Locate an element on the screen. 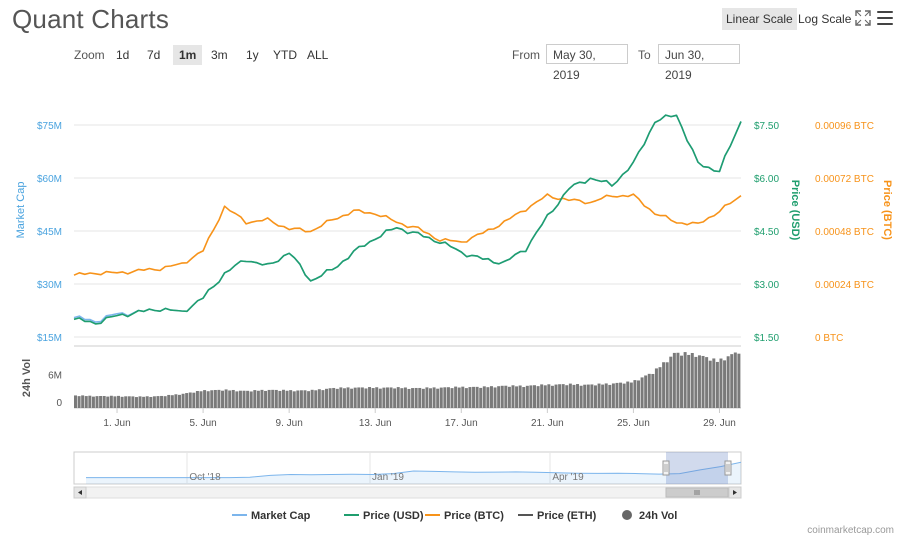 The image size is (900, 542). legend-item: Market Cap is located at coordinates (271, 516).